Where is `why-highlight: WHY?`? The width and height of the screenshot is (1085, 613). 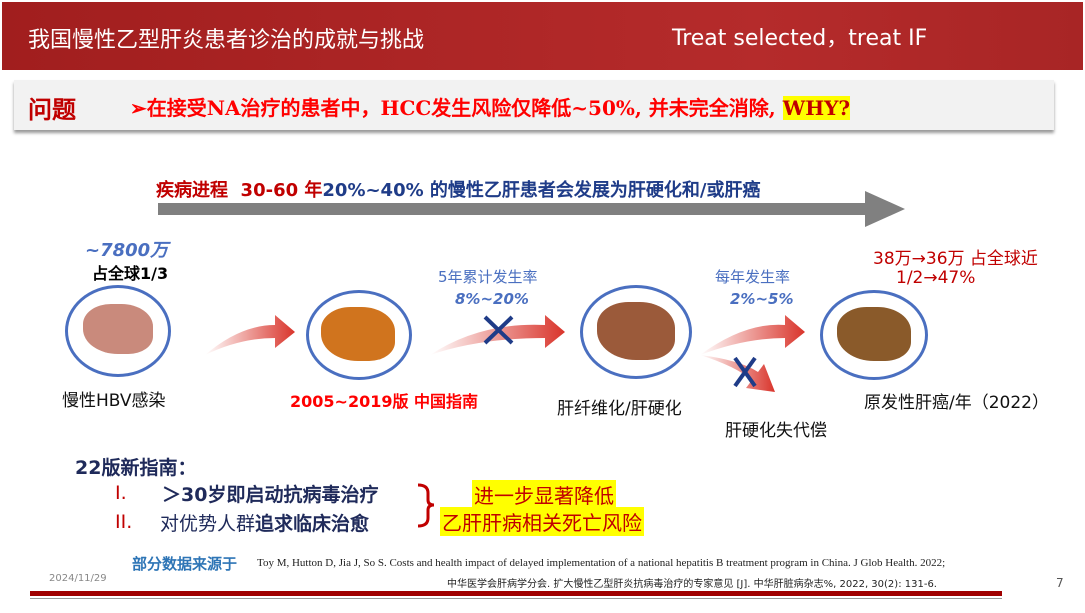 why-highlight: WHY? is located at coordinates (816, 108).